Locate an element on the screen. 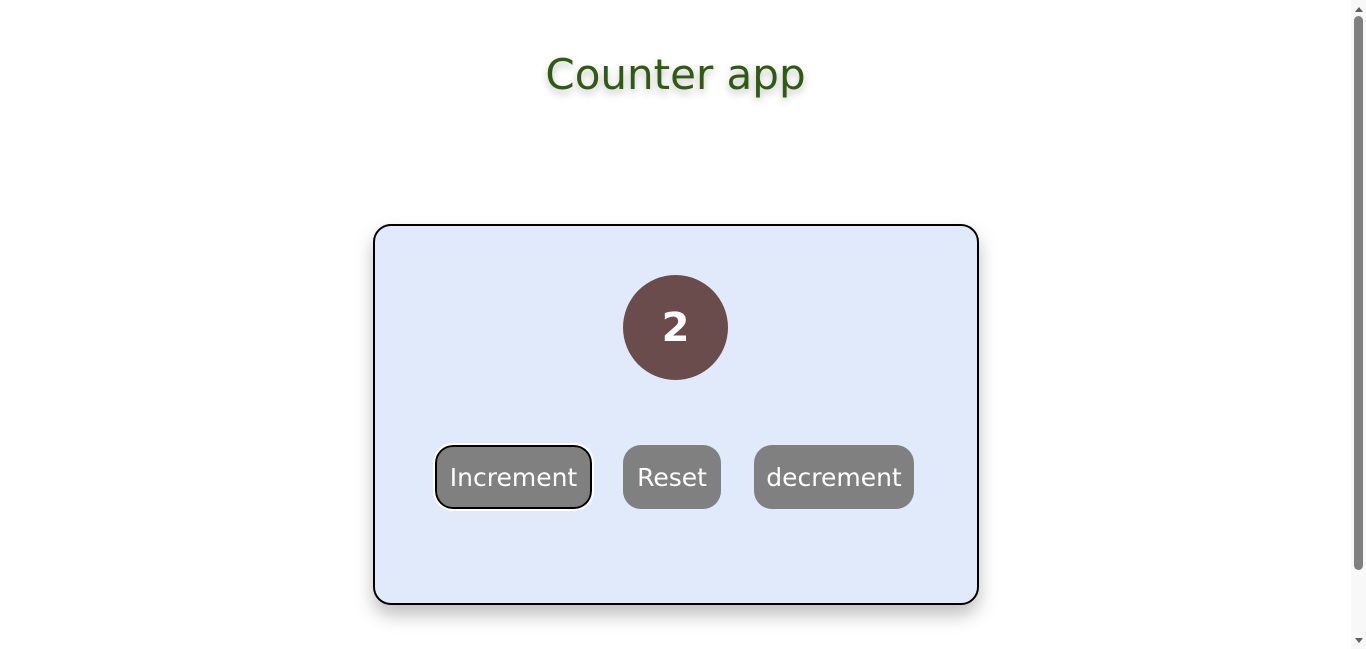  vertical-scrollbar is located at coordinates (1358, 324).